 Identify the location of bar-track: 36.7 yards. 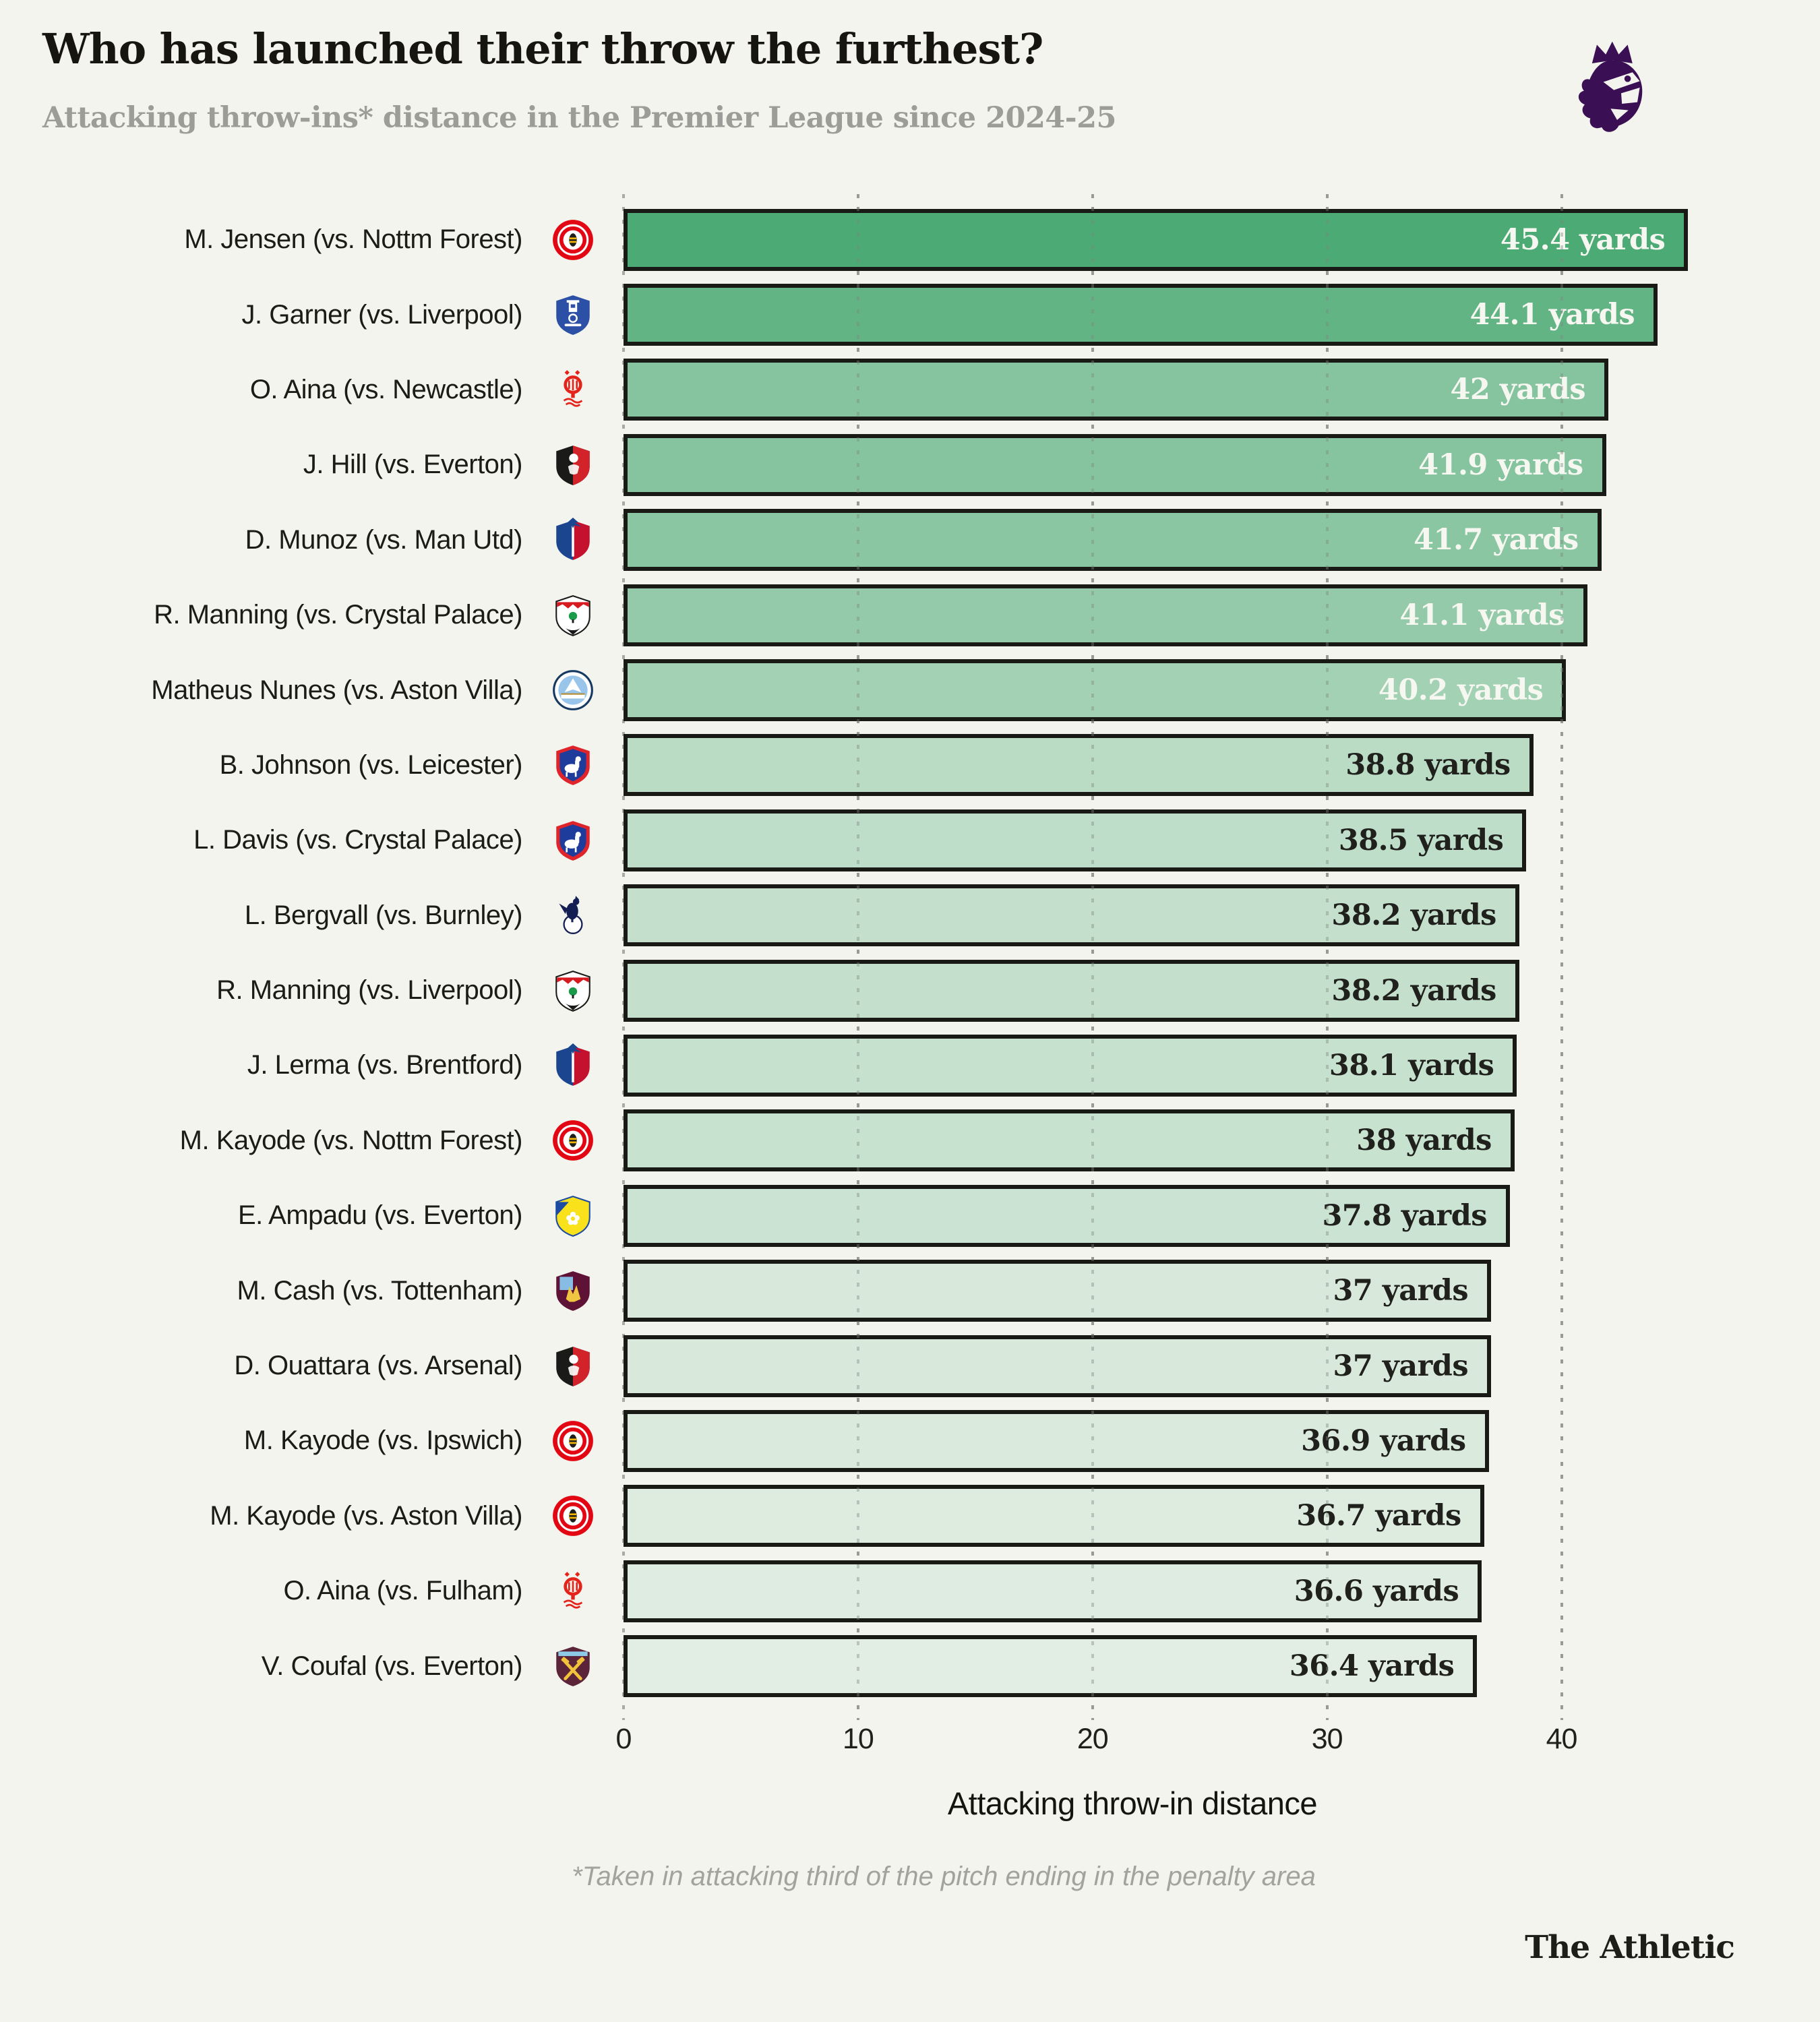
(1175, 1516).